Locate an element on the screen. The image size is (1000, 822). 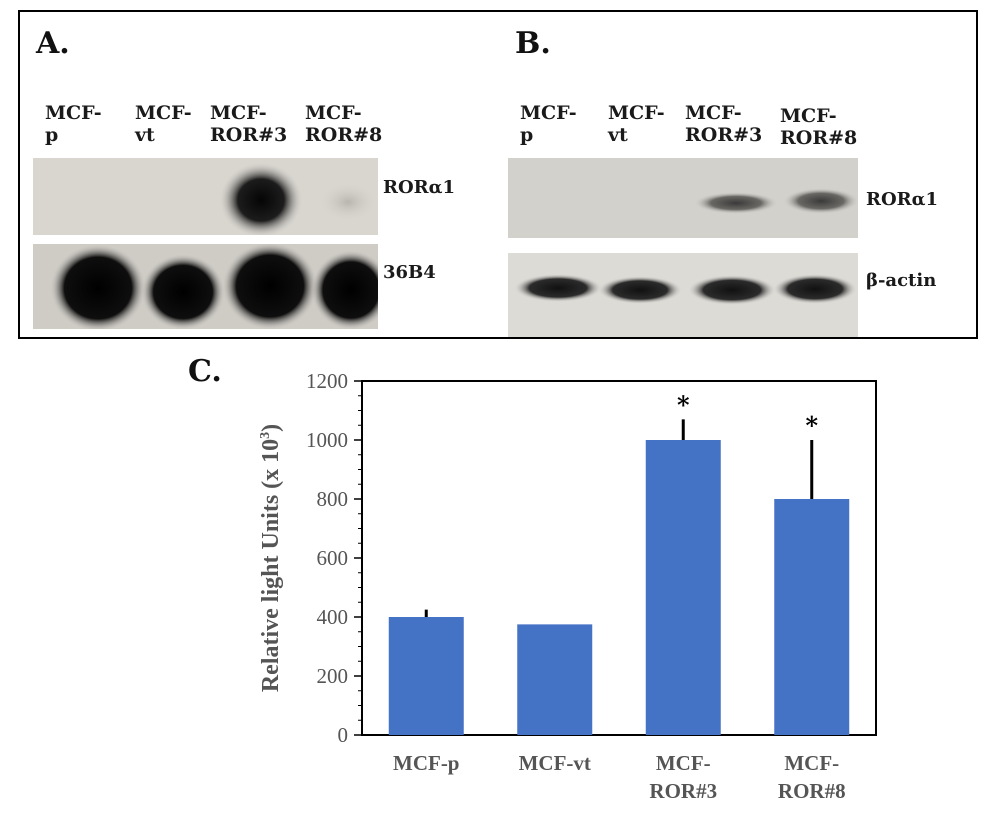
x-category-label: MCF-ROR#8 is located at coordinates (812, 777).